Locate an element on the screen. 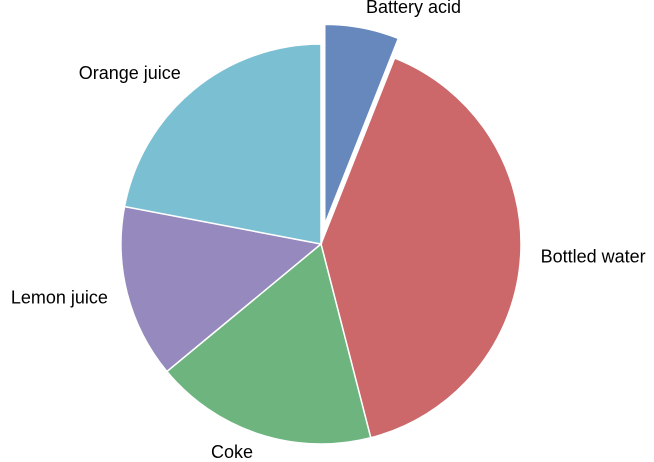 This screenshot has width=654, height=462. slice-lemon-juice is located at coordinates (221, 289).